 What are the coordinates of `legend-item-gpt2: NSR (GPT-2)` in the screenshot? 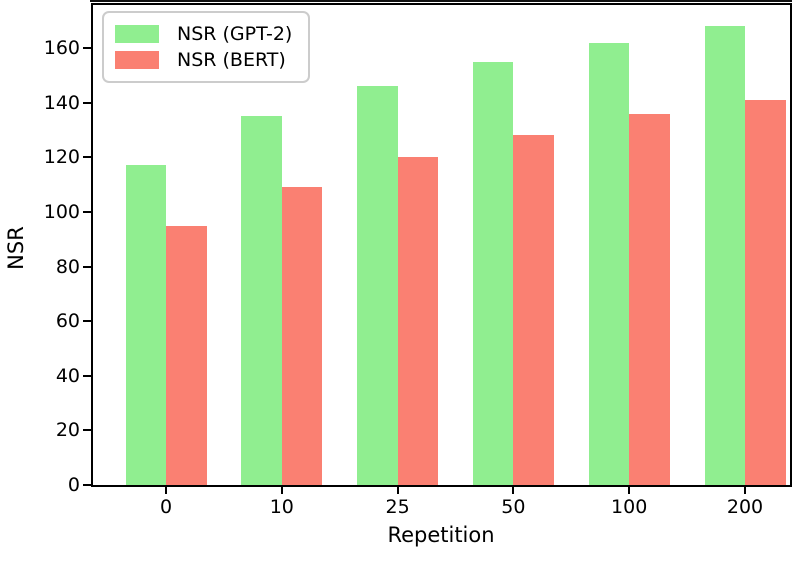 It's located at (205, 34).